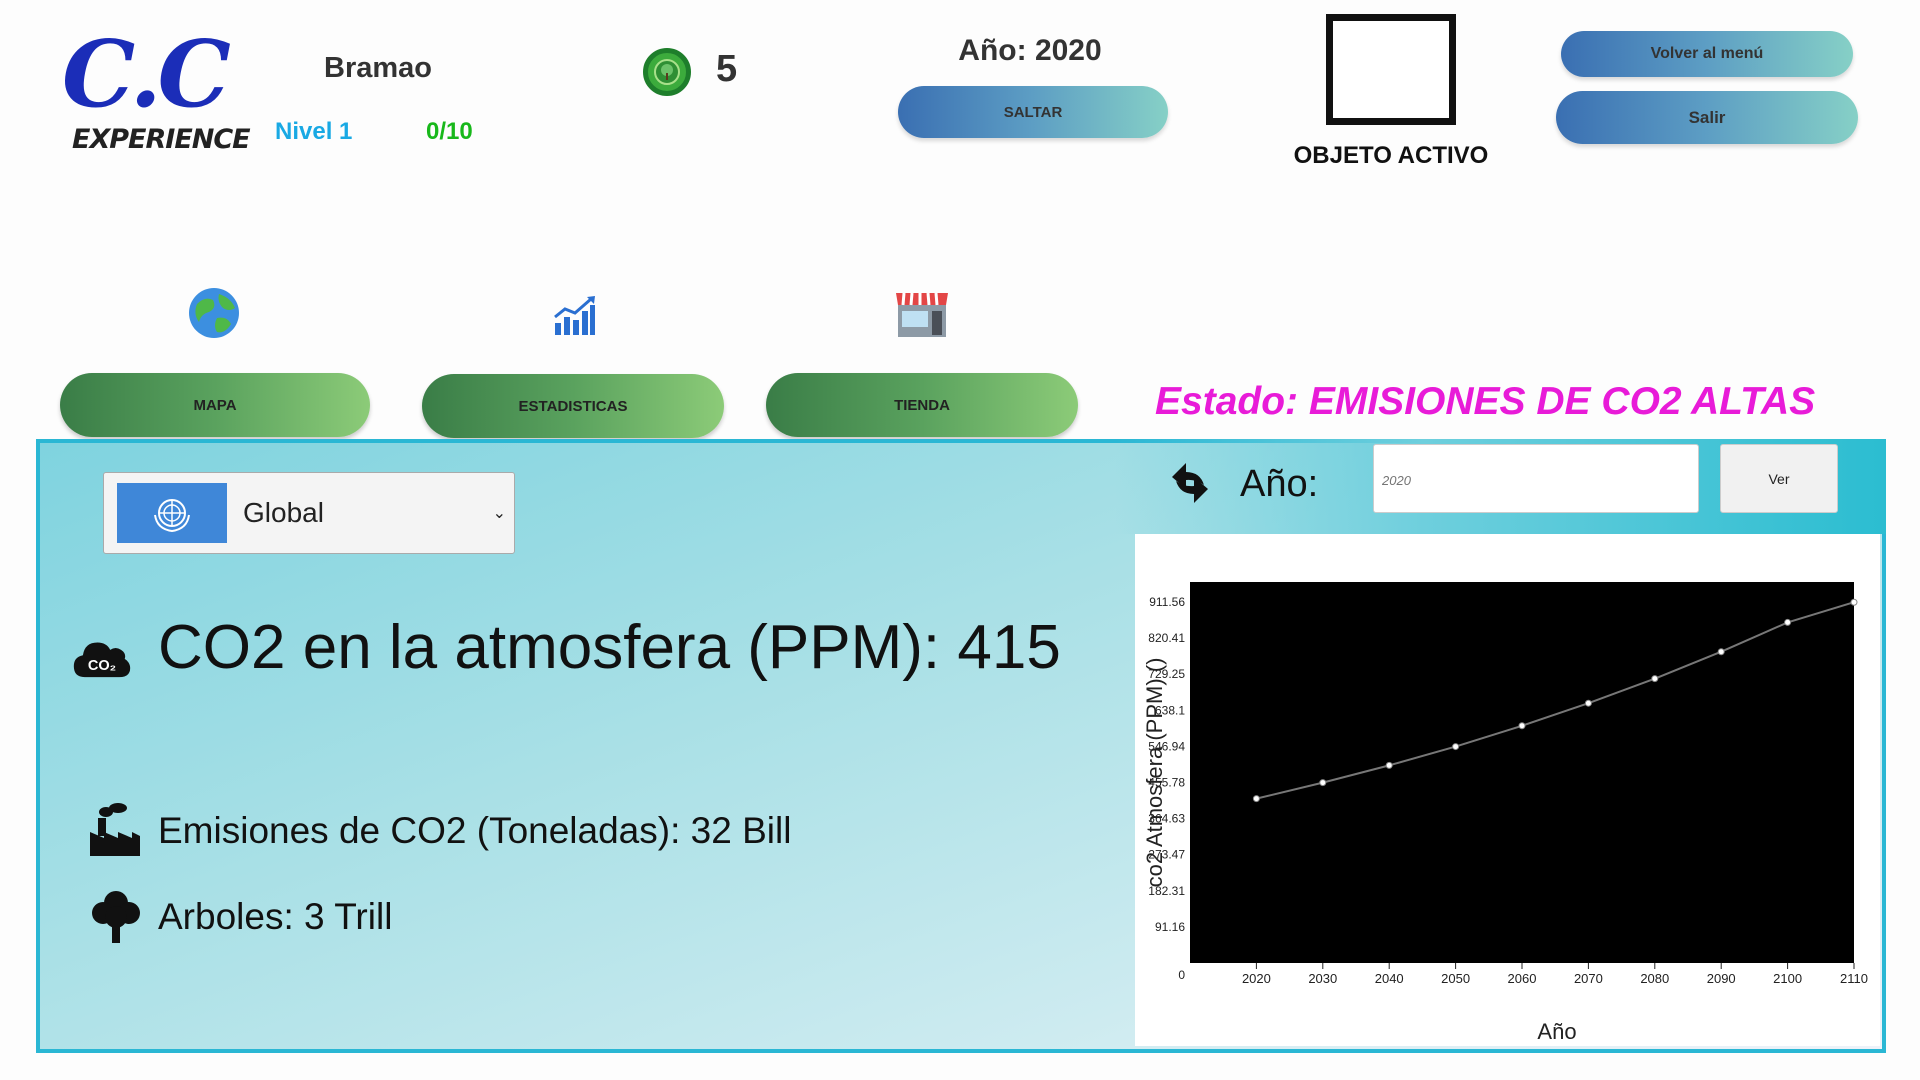 The image size is (1920, 1080). I want to click on factory-icon, so click(114, 830).